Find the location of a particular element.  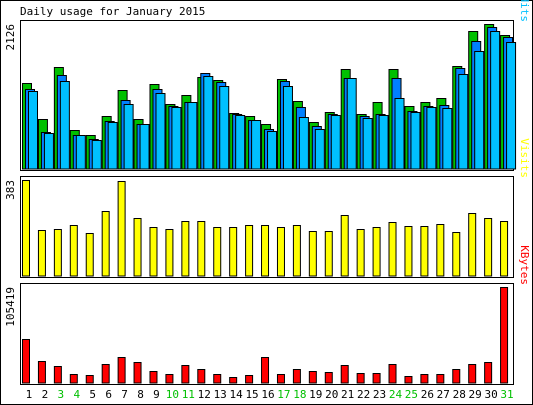

day-label-12: 12 is located at coordinates (204, 394).